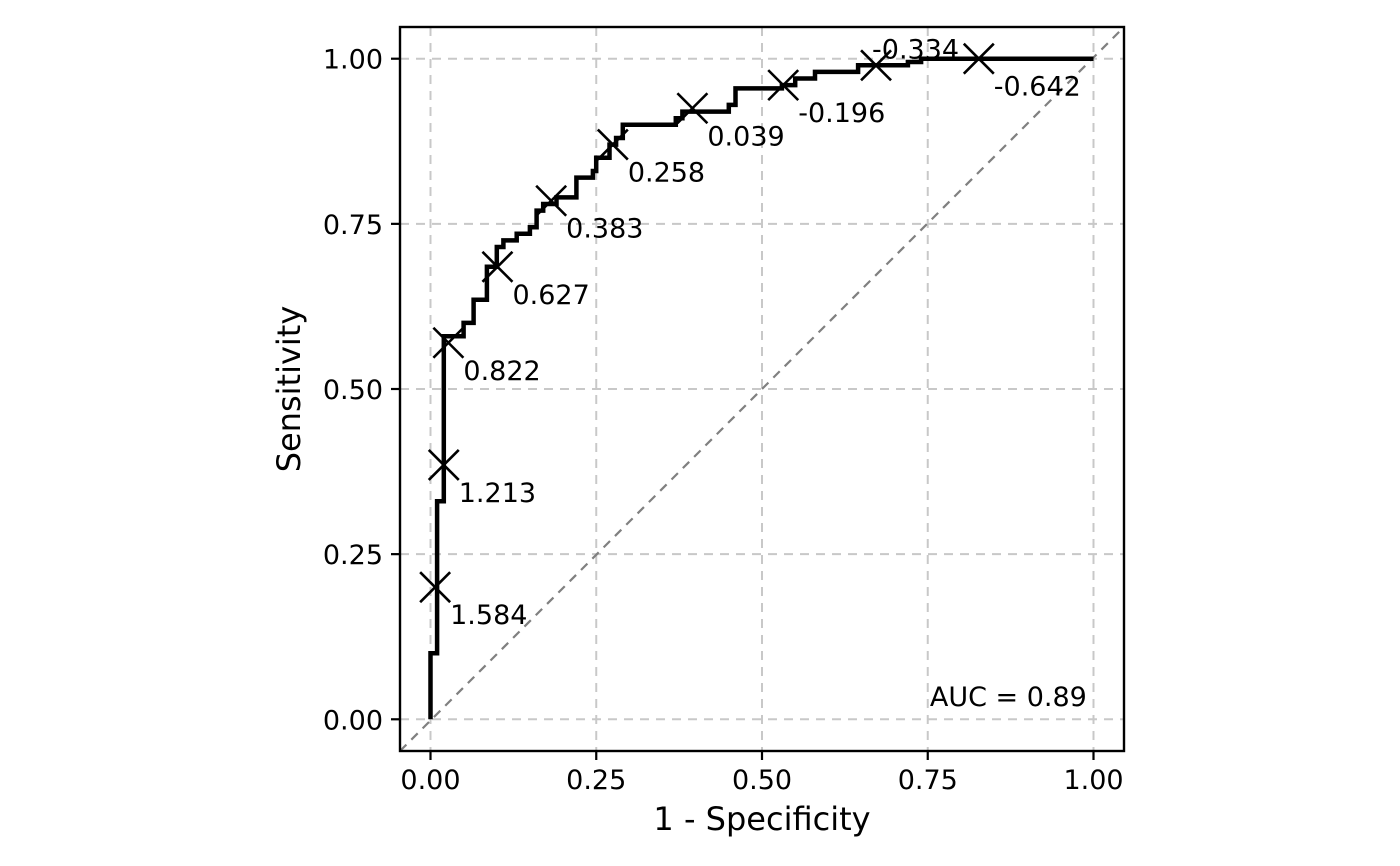 The image size is (1400, 866). What do you see at coordinates (604, 229) in the screenshot?
I see `cutoff-label: 0.383` at bounding box center [604, 229].